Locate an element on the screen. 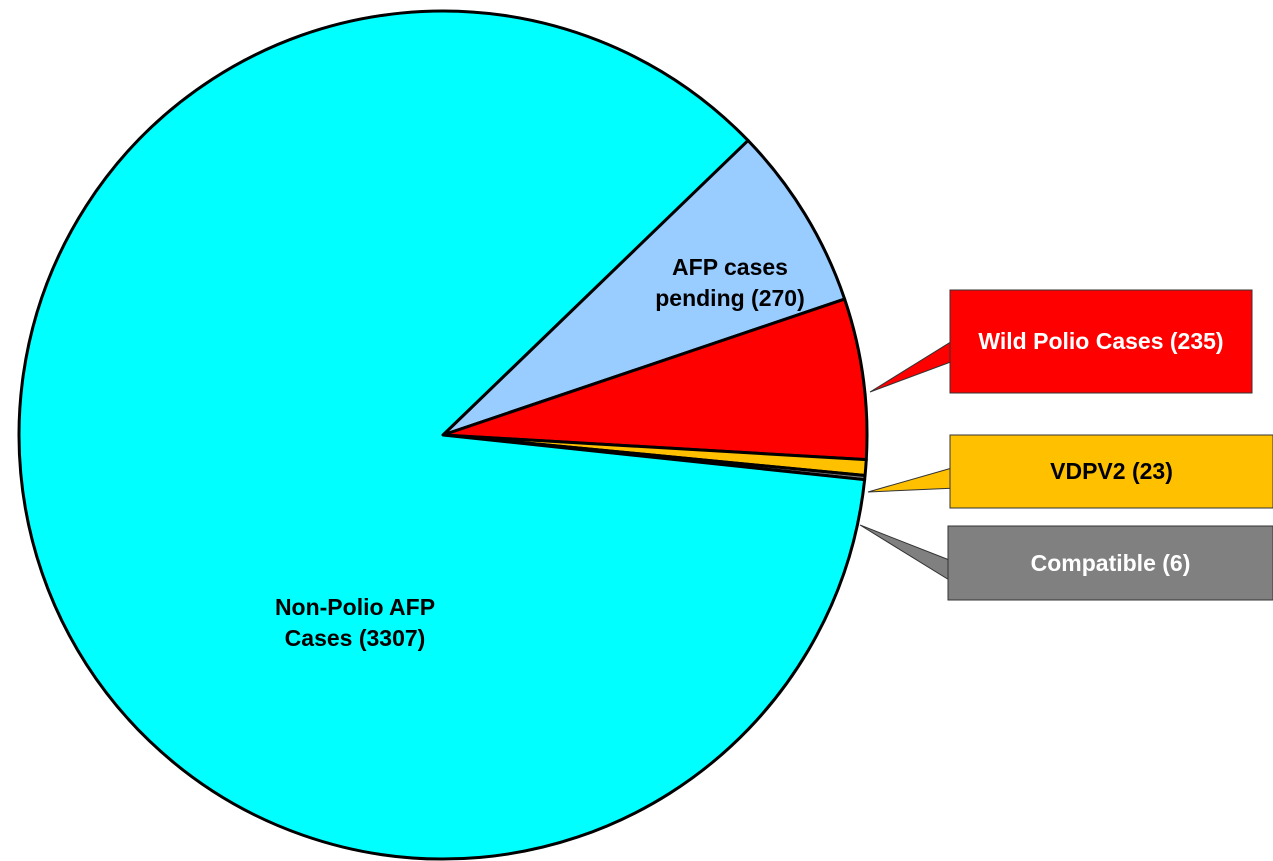 This screenshot has height=861, width=1273. slice-label: Compatible (6) is located at coordinates (1110, 562).